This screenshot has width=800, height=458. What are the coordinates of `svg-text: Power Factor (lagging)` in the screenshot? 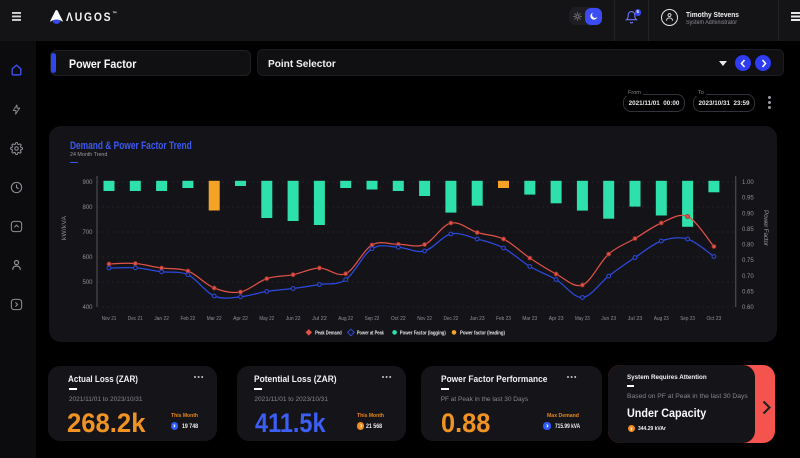 It's located at (423, 333).